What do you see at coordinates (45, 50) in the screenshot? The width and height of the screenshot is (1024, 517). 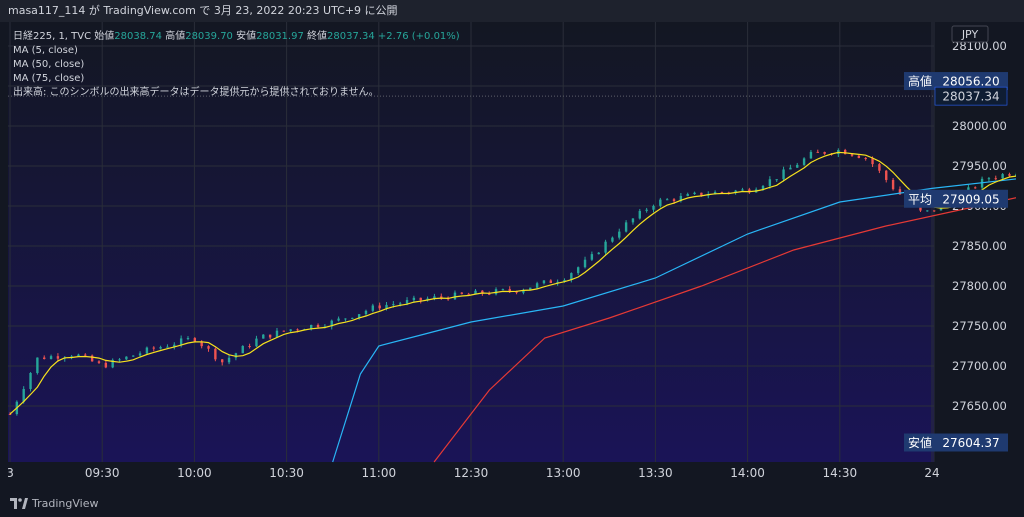 I see `ma5-legend: MA (5, close)` at bounding box center [45, 50].